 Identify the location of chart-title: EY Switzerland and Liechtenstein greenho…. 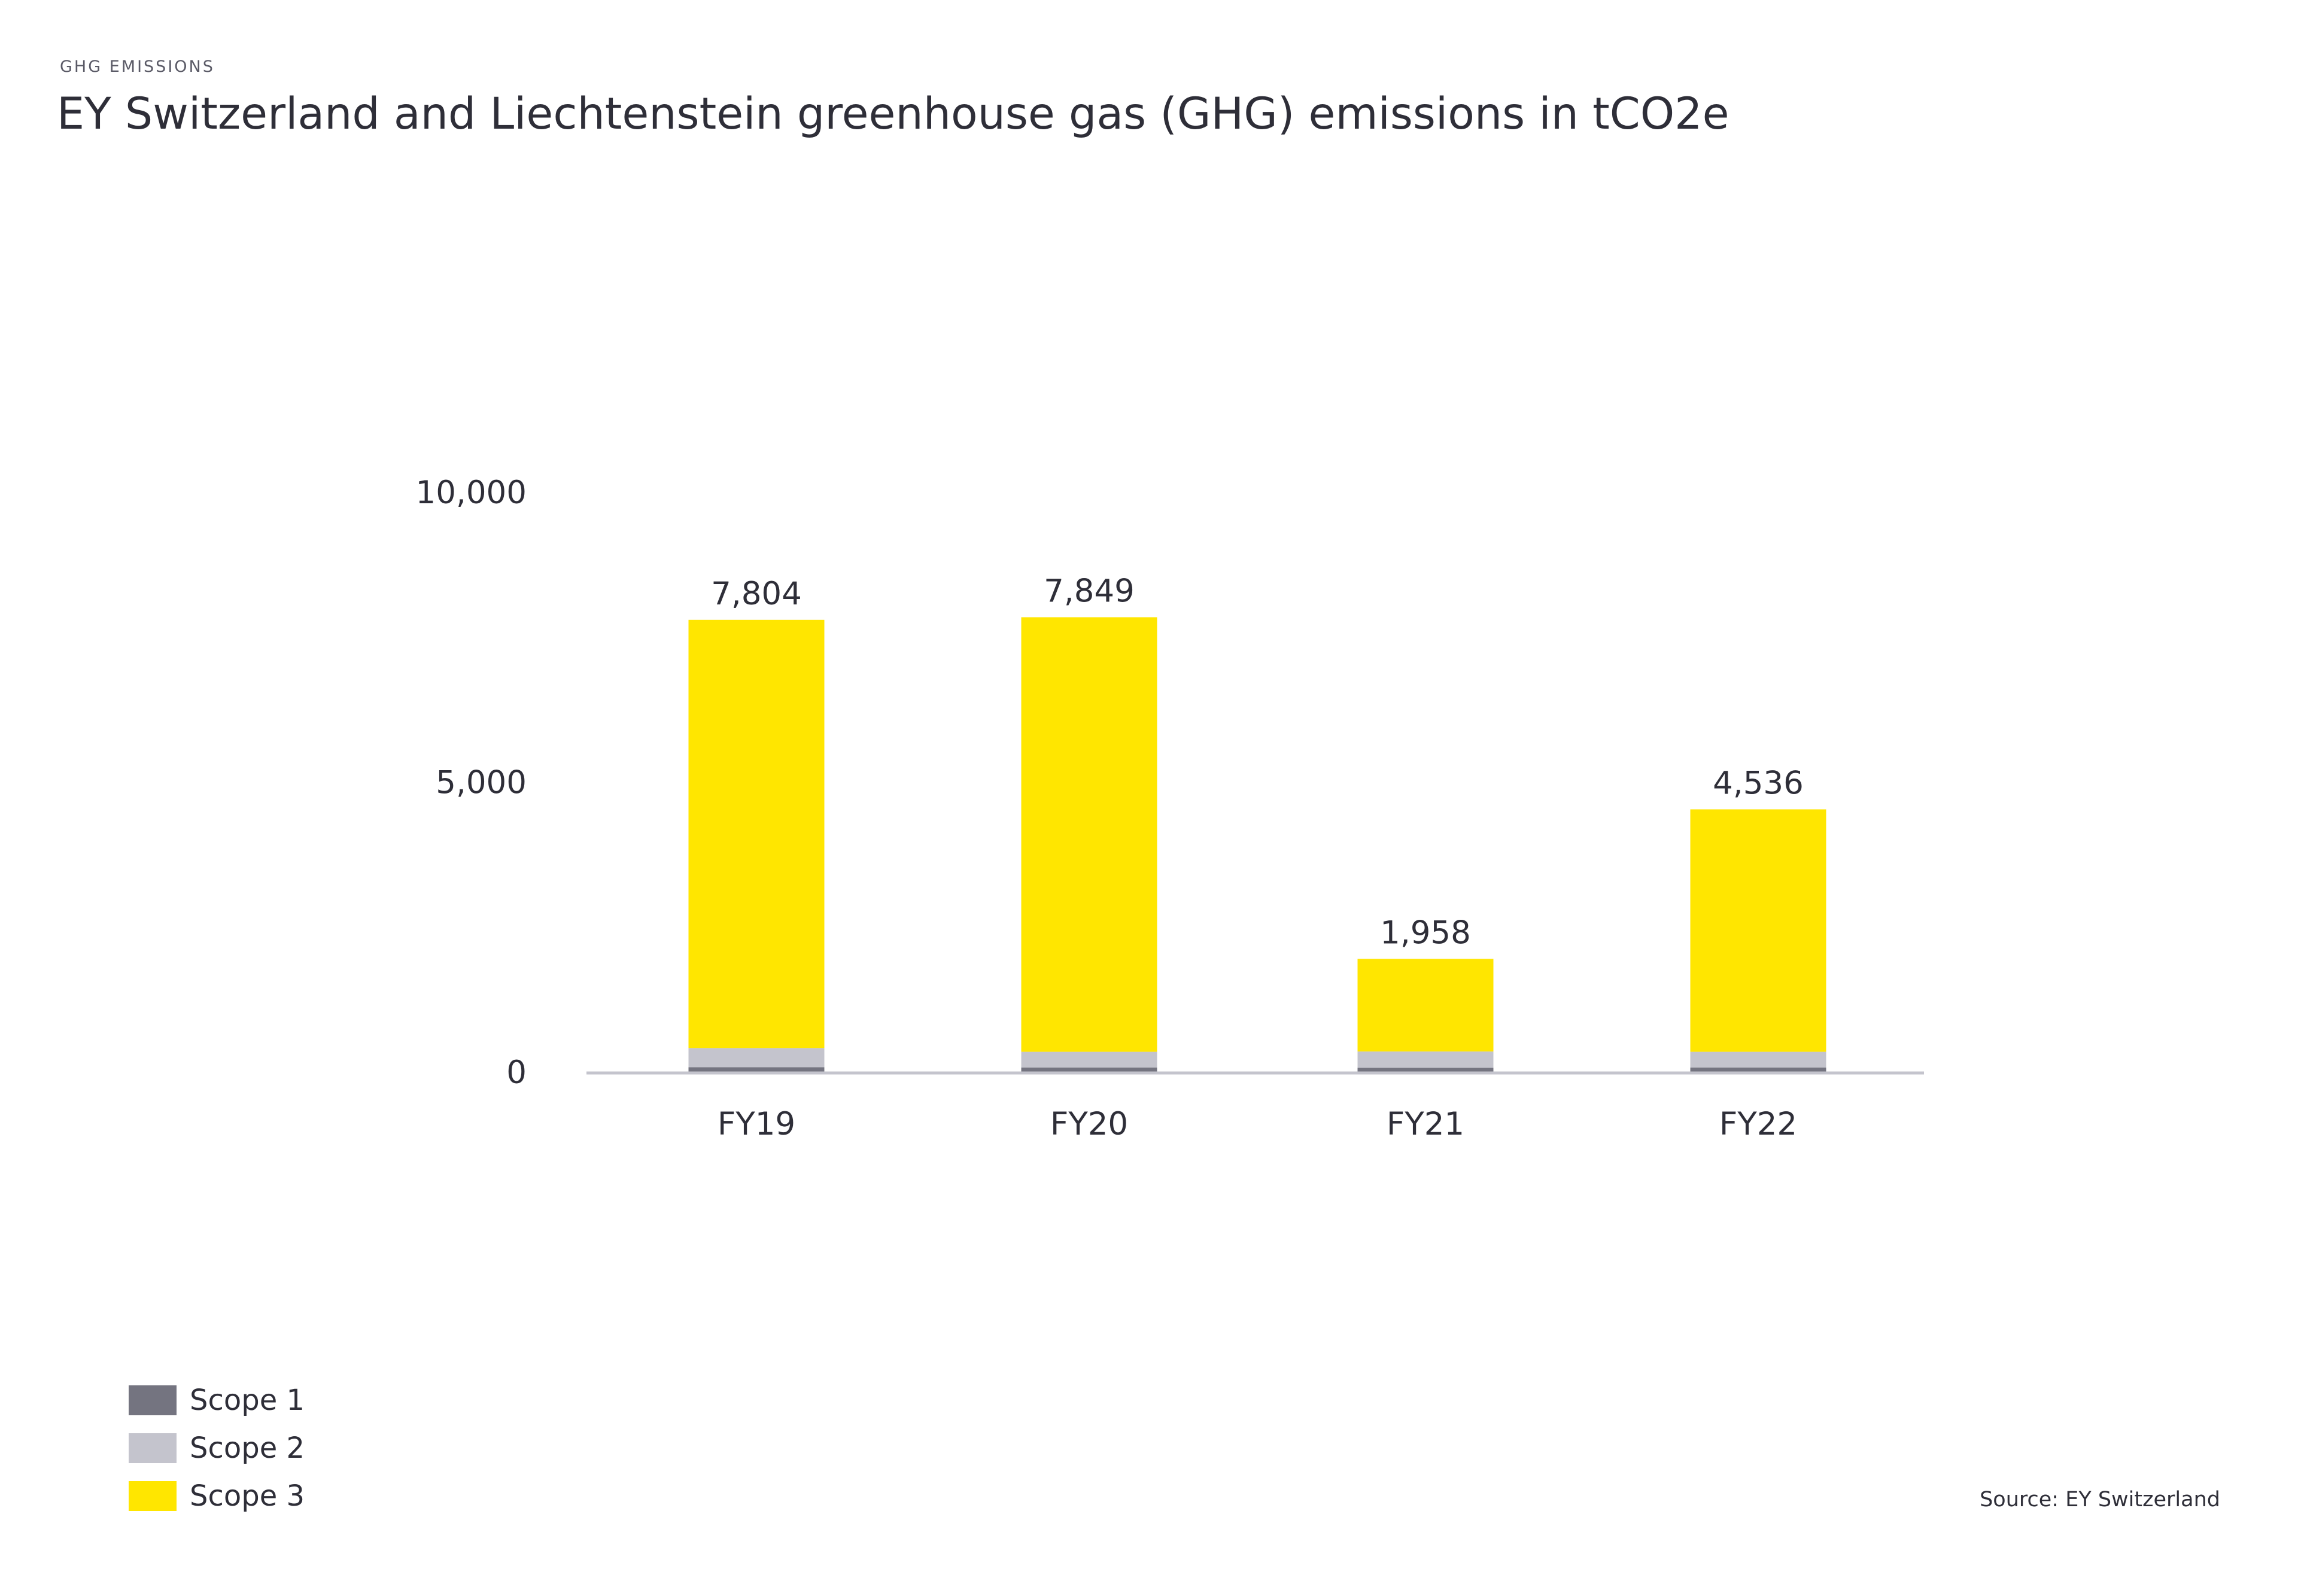
(893, 114).